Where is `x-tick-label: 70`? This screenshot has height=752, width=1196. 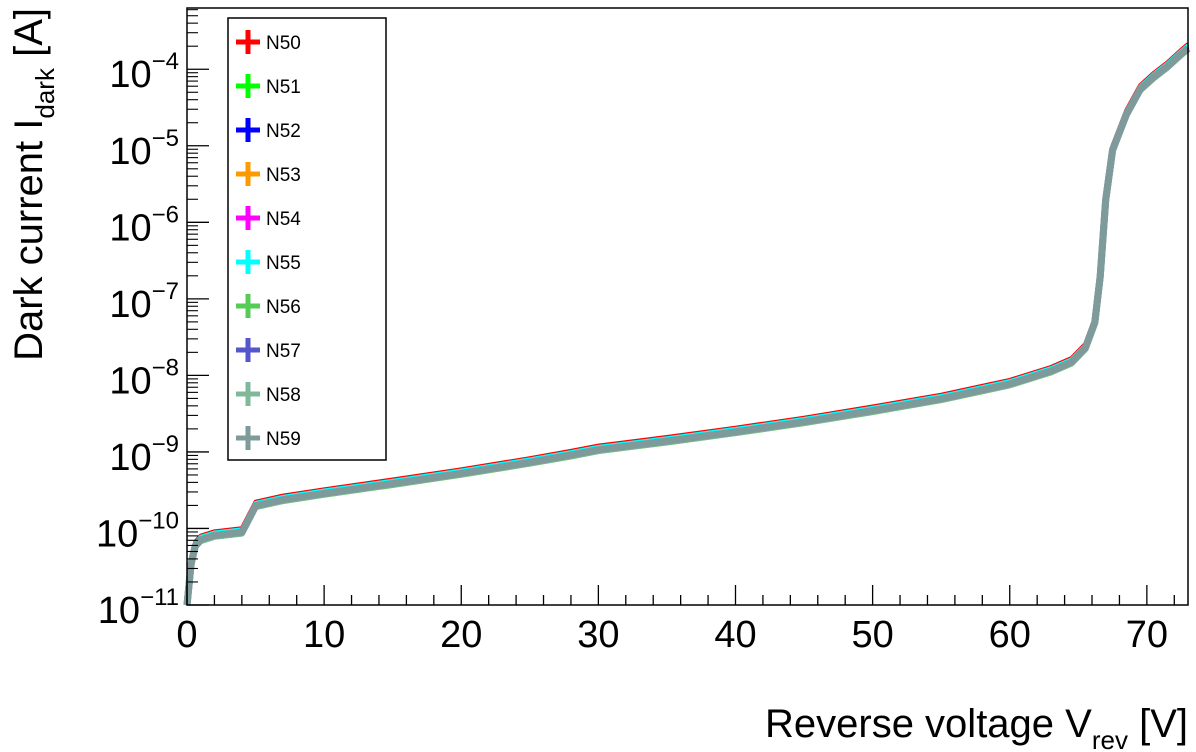 x-tick-label: 70 is located at coordinates (1147, 635).